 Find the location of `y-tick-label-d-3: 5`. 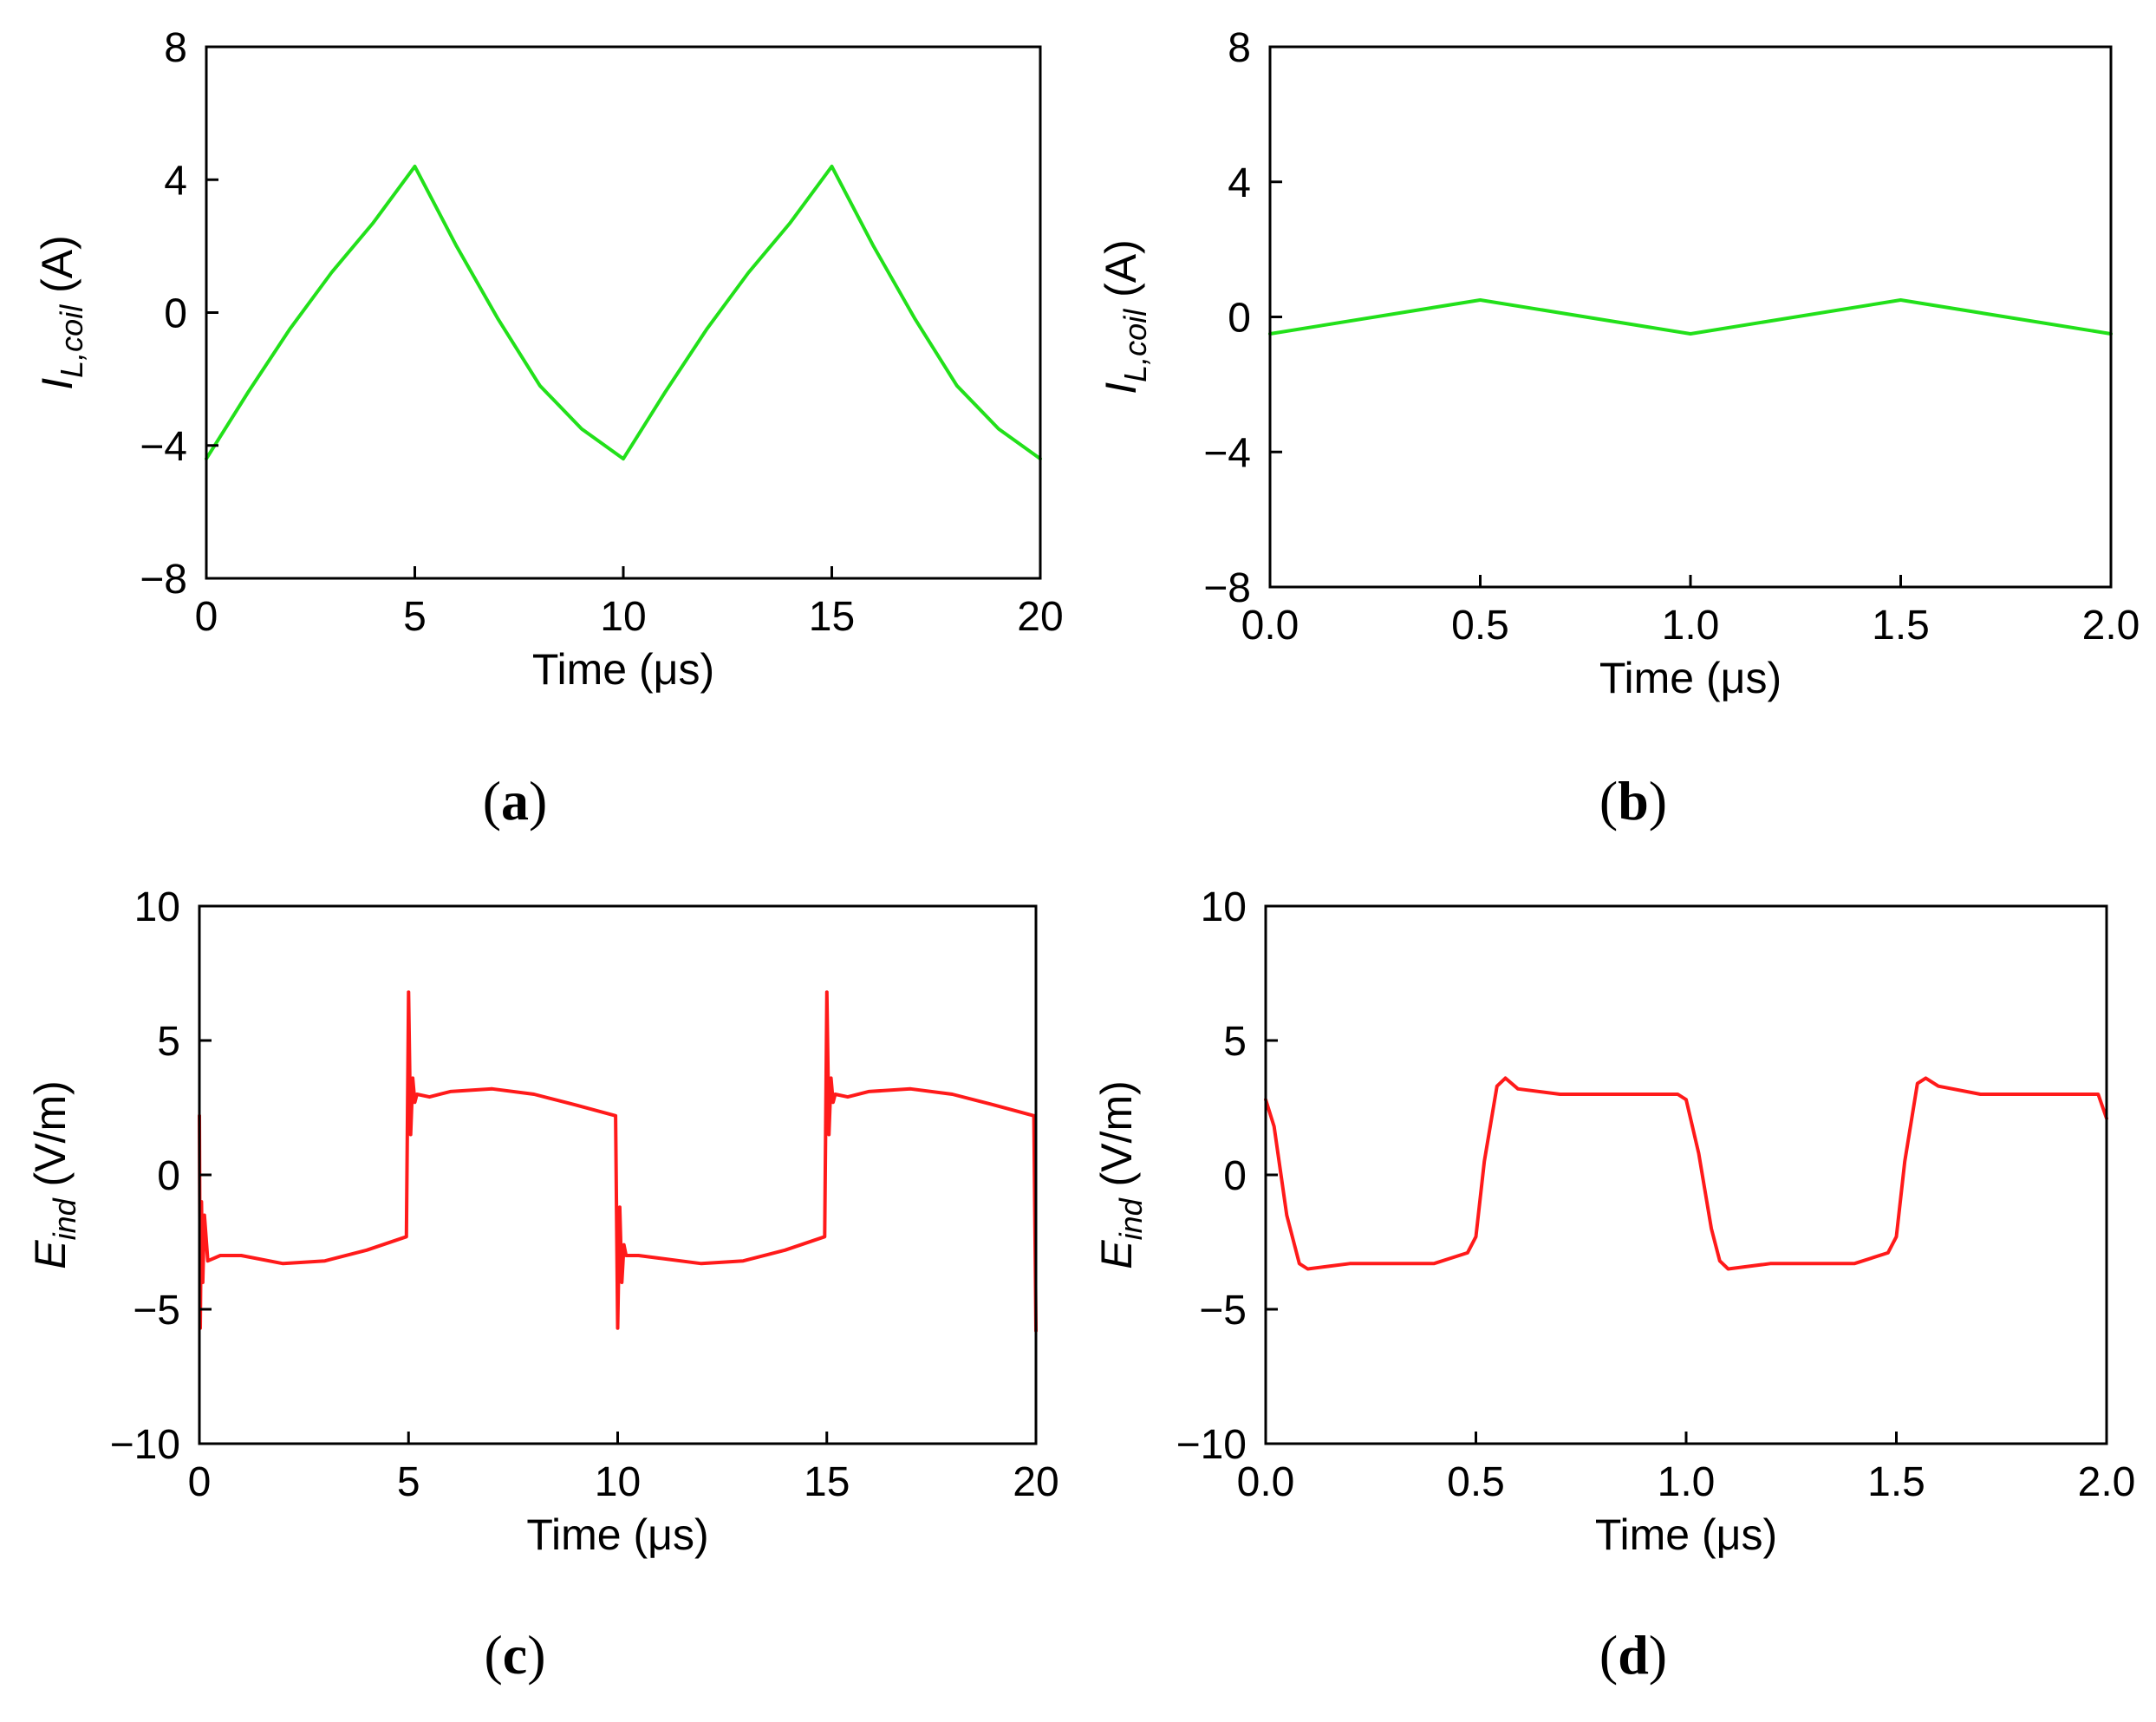

y-tick-label-d-3: 5 is located at coordinates (1235, 1042).